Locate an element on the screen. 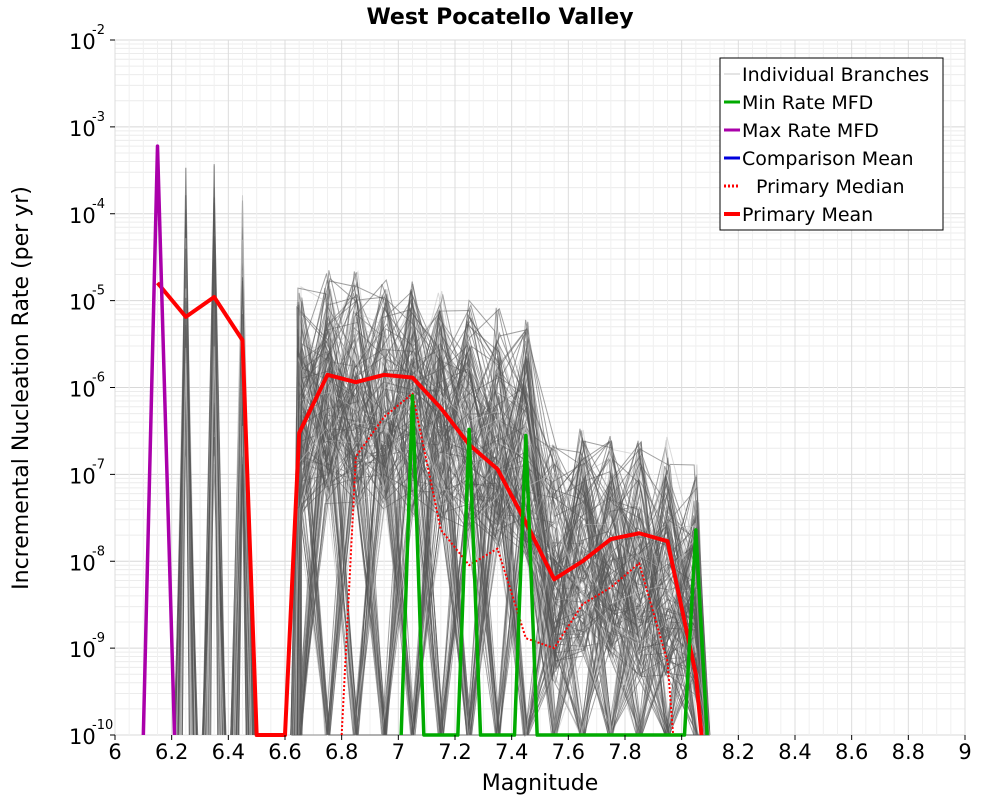 The width and height of the screenshot is (1000, 800). x-tick-label: 6.6 is located at coordinates (284, 752).